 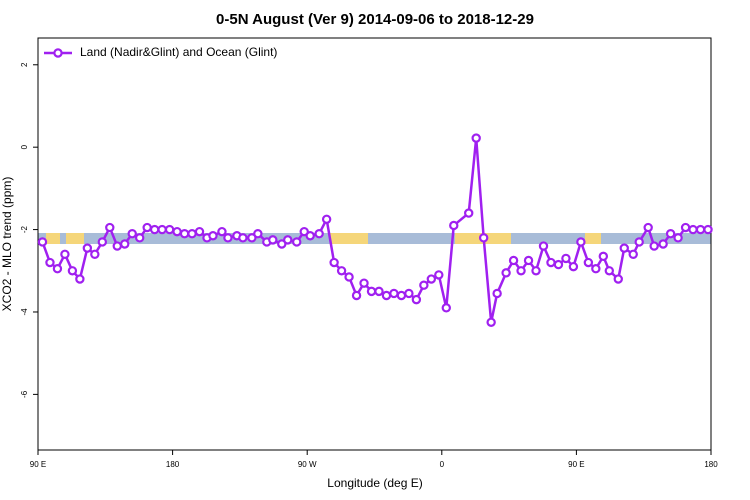 I want to click on y-tick-label: 0, so click(x=24, y=146).